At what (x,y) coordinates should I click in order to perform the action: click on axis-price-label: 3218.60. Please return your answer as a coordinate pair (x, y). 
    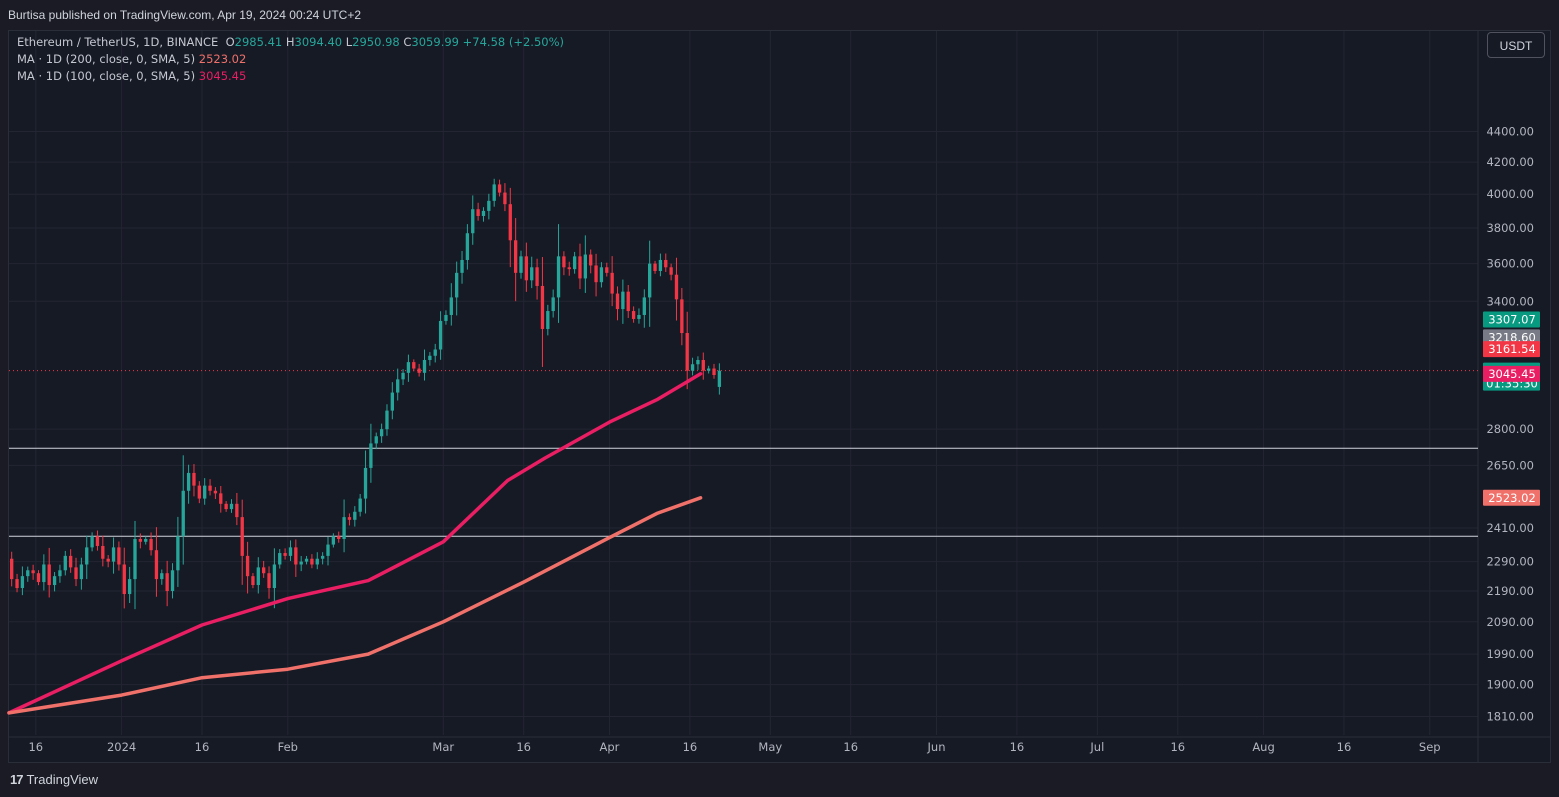
    Looking at the image, I should click on (1512, 337).